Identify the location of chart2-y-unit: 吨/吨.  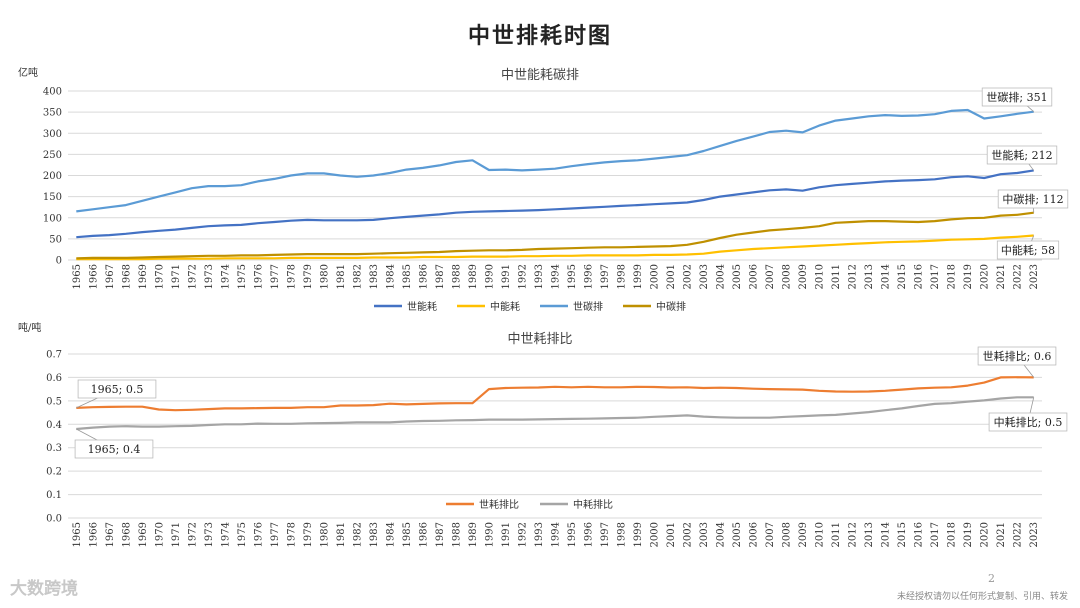
(29, 327).